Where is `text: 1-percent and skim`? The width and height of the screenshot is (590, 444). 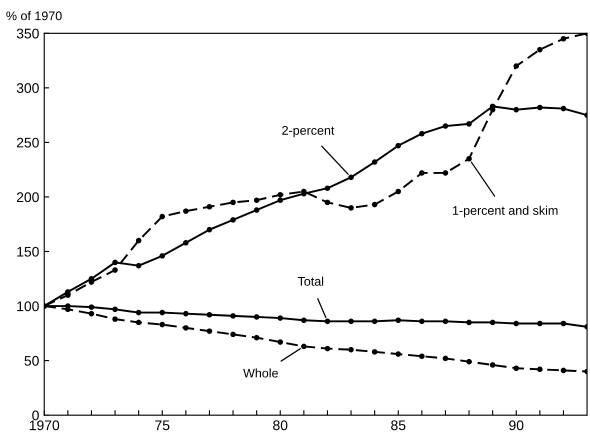 text: 1-percent and skim is located at coordinates (505, 212).